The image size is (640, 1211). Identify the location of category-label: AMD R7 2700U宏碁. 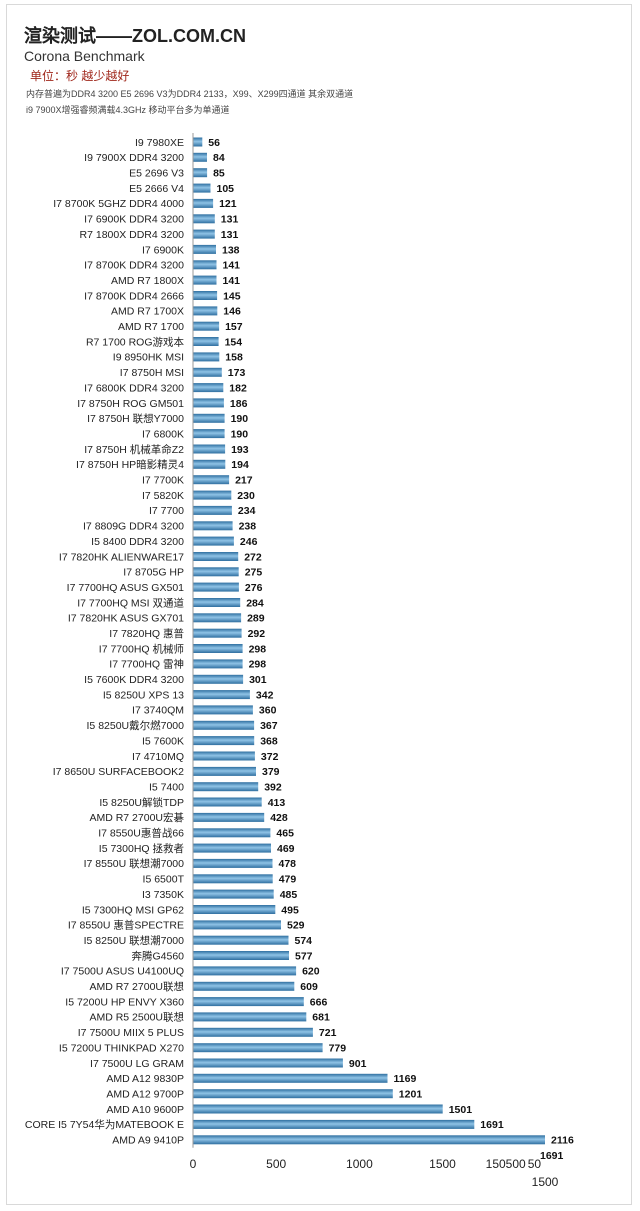
(136, 817).